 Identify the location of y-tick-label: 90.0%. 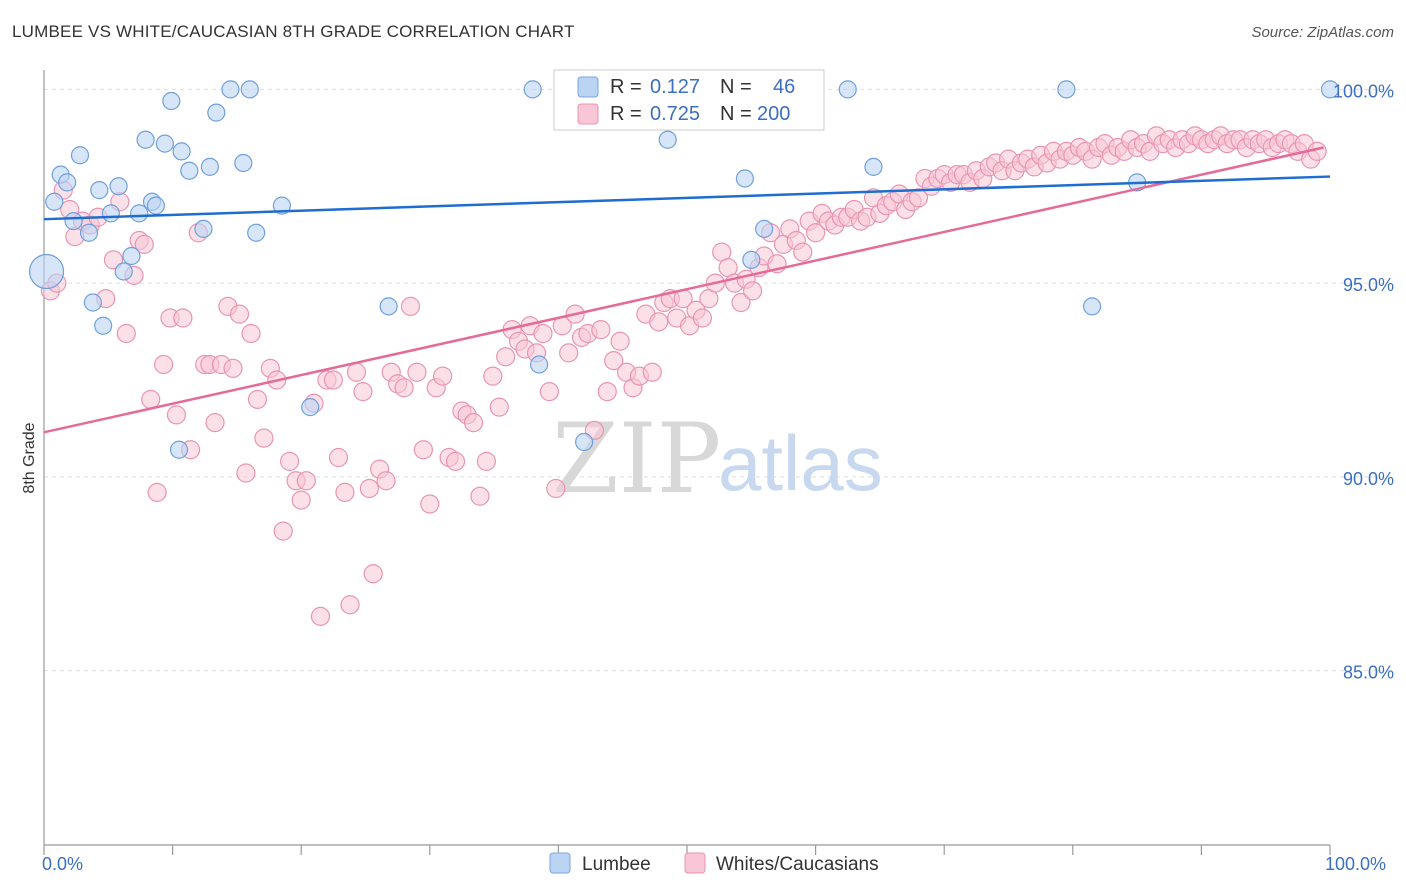
(1368, 479).